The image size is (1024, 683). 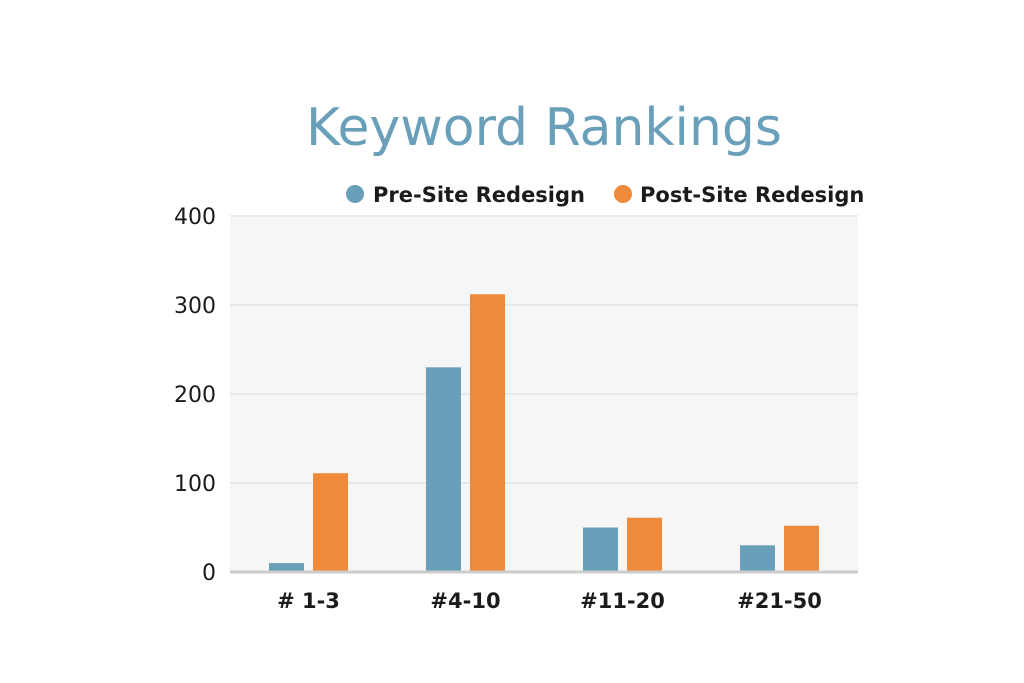 I want to click on x-tick-label: #4-10, so click(x=465, y=601).